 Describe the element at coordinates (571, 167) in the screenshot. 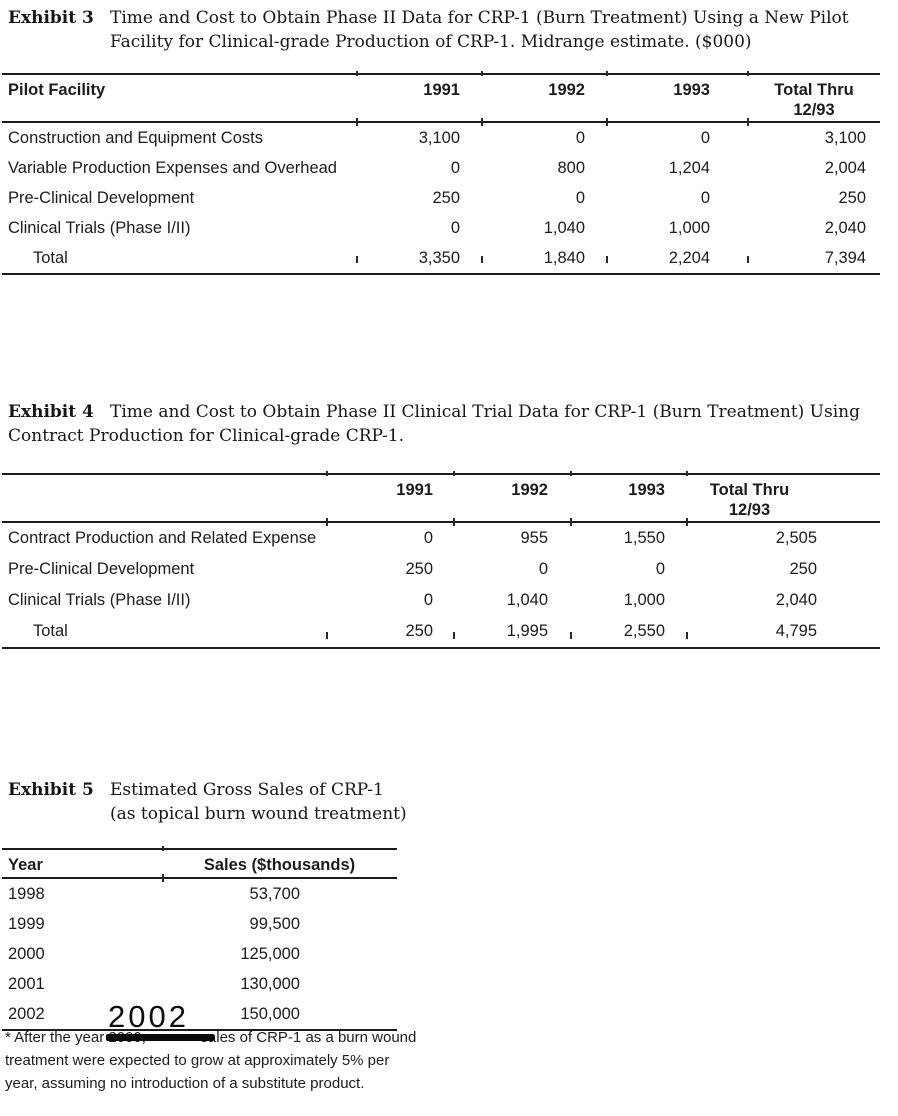

I see `value-cell: 800` at that location.